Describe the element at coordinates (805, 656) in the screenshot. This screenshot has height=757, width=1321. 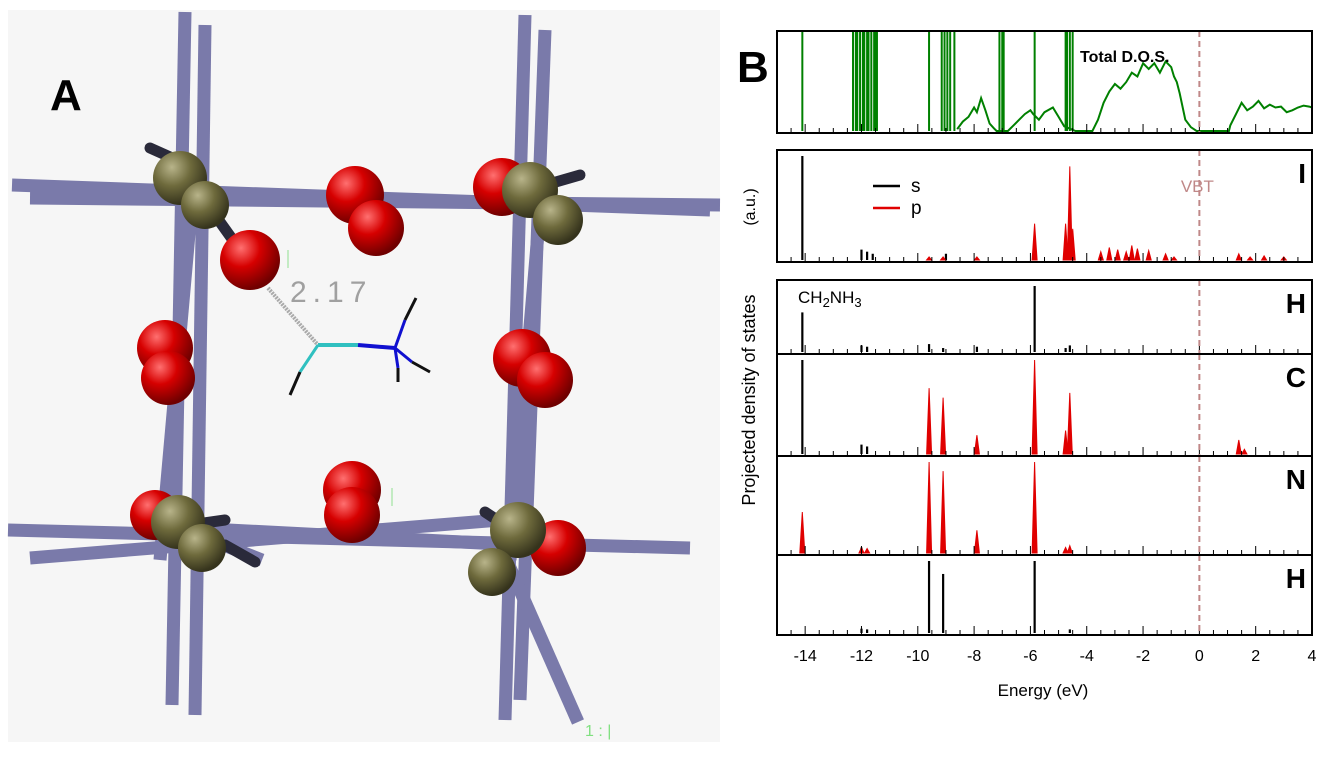
I see `x-tick-label: -14` at that location.